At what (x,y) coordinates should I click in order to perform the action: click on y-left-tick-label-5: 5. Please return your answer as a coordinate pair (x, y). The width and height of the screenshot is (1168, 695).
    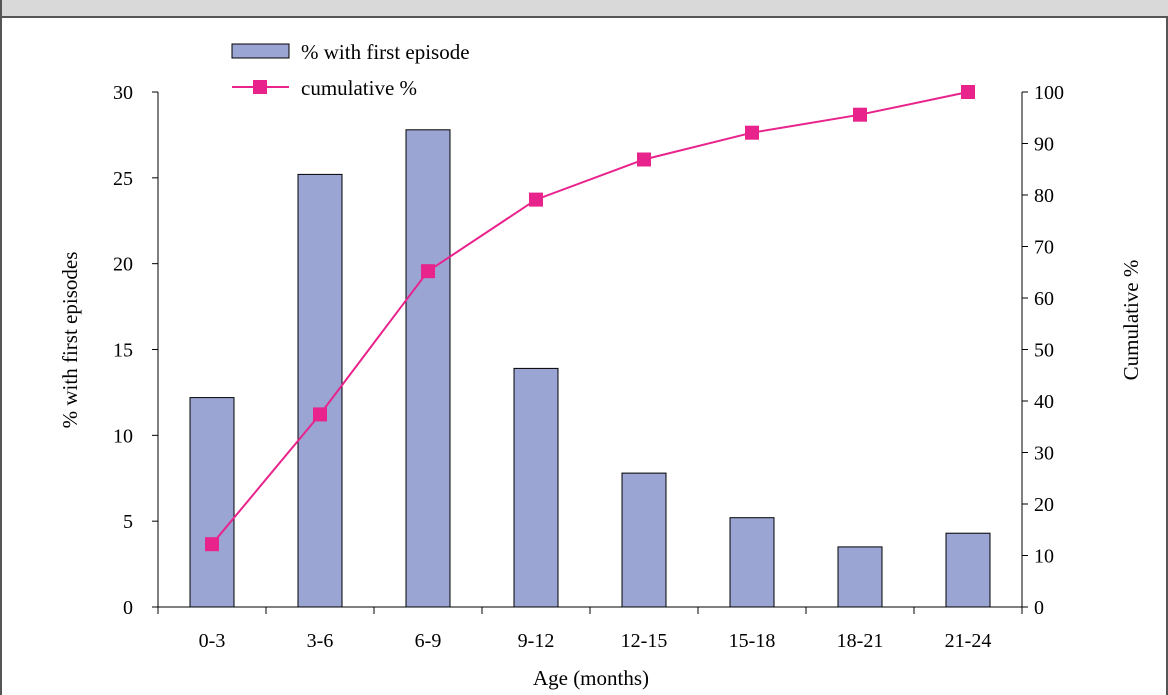
    Looking at the image, I should click on (128, 522).